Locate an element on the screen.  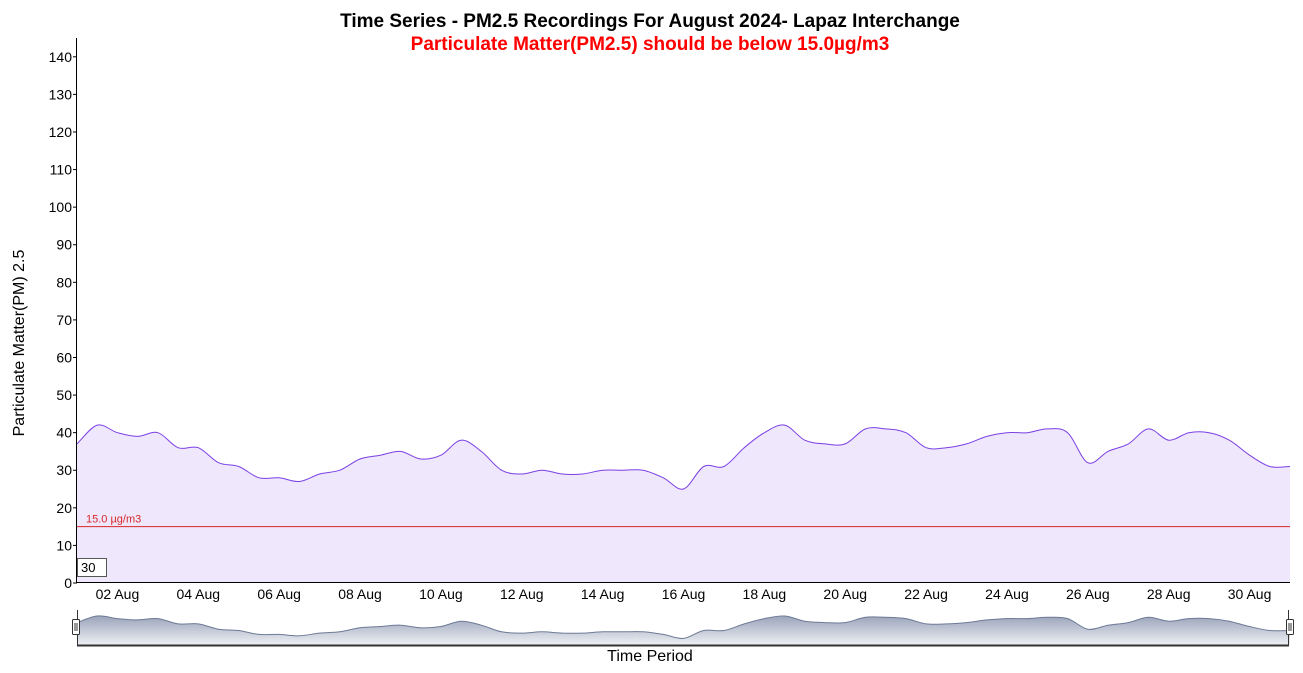
x-tick-label: 22 Aug is located at coordinates (926, 594).